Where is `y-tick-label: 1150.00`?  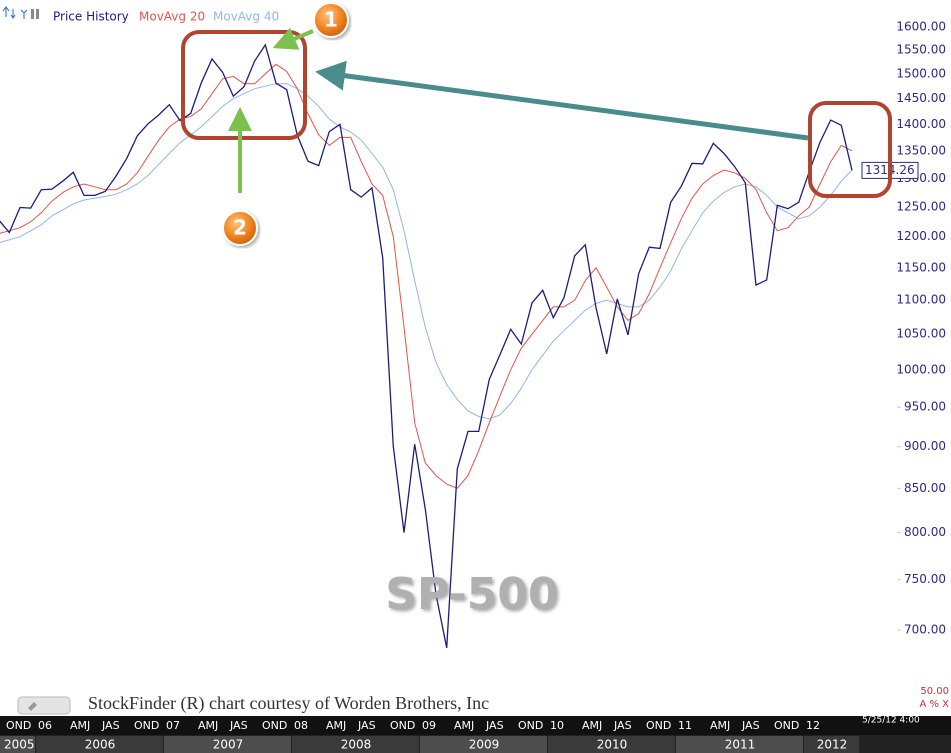
y-tick-label: 1150.00 is located at coordinates (921, 267).